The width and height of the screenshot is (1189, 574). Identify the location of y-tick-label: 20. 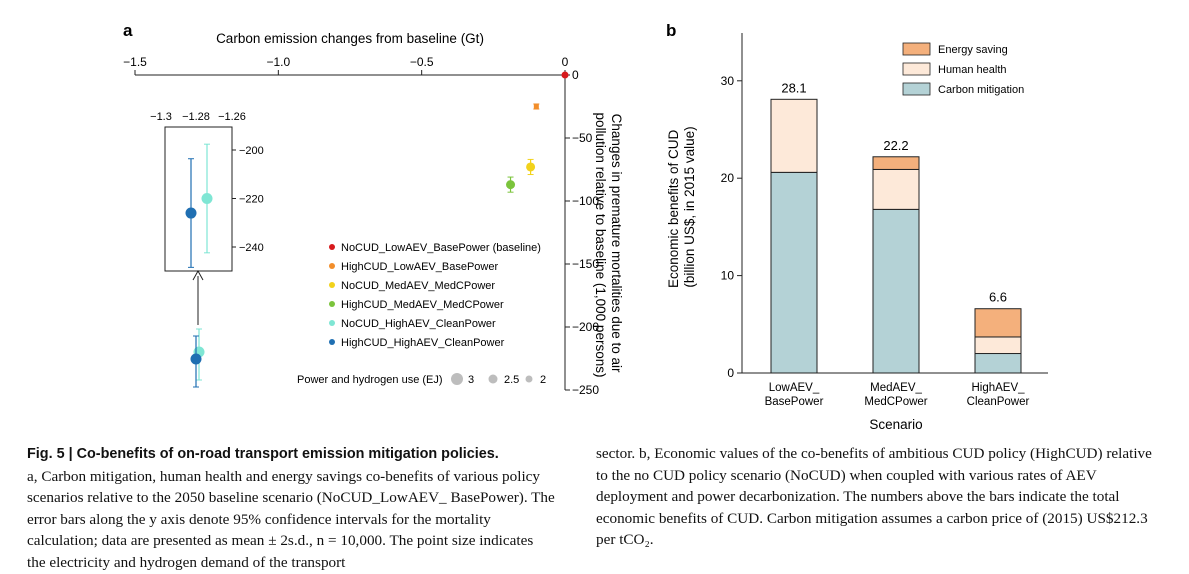
(728, 178).